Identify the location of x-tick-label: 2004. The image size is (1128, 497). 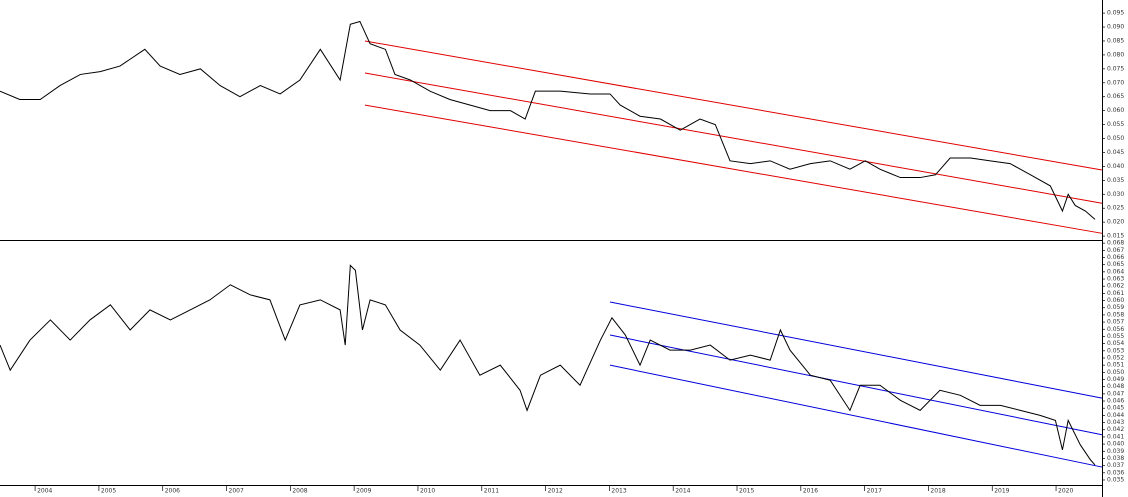
(44, 491).